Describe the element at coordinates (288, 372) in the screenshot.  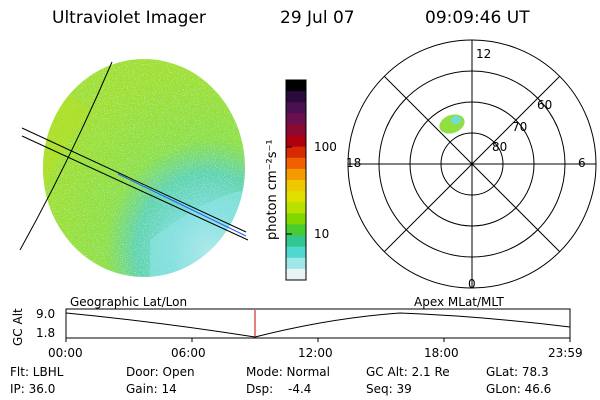
I see `mode-info: Mode: Normal` at that location.